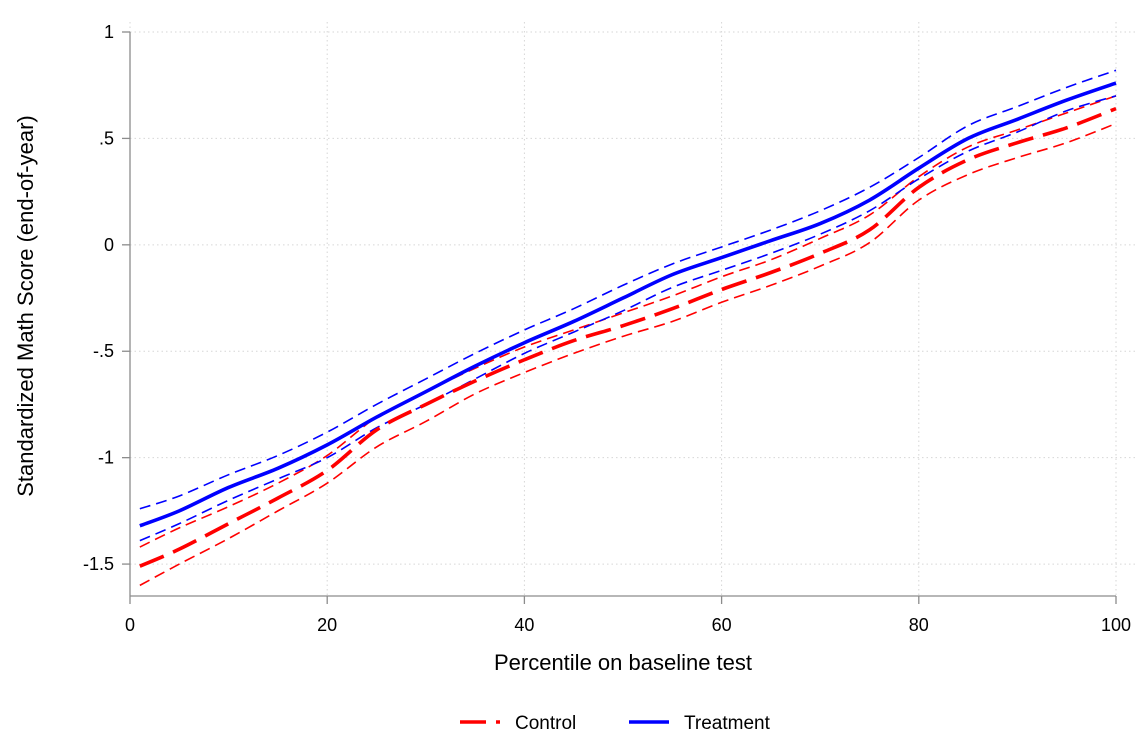 The width and height of the screenshot is (1140, 736). Describe the element at coordinates (722, 625) in the screenshot. I see `x-tick-label-3: 60` at that location.